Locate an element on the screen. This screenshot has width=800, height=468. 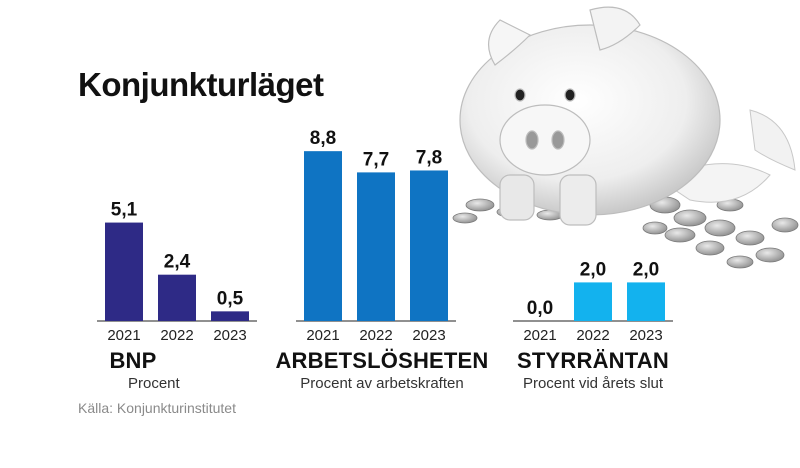
page-title: Konjunkturläget is located at coordinates (201, 84).